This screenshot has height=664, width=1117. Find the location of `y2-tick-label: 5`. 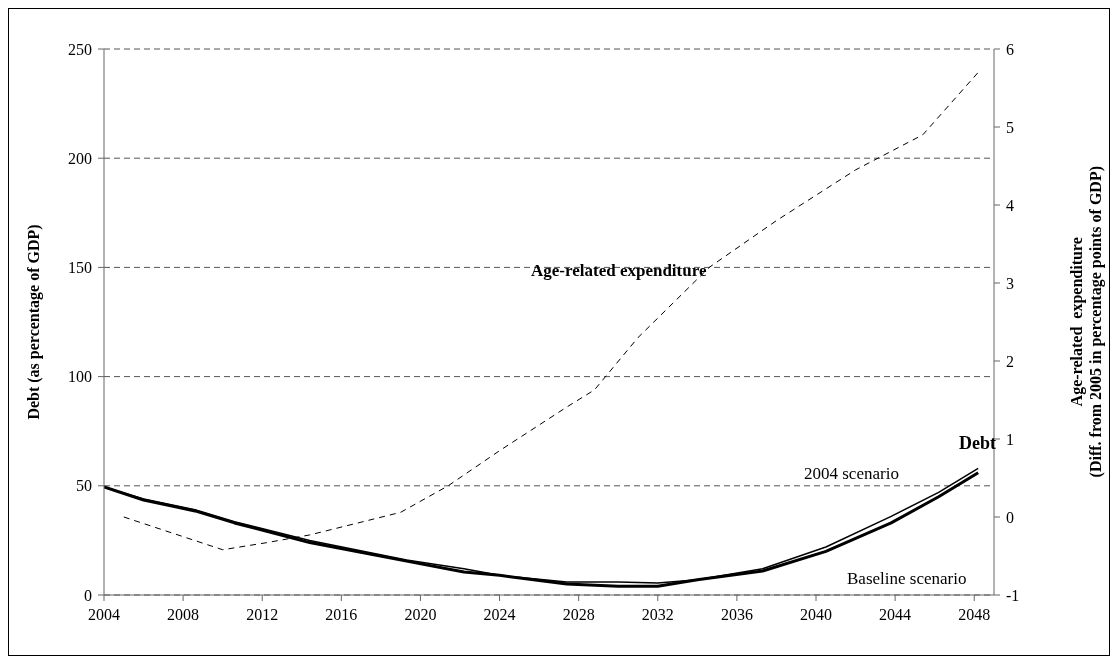

y2-tick-label: 5 is located at coordinates (1010, 127).